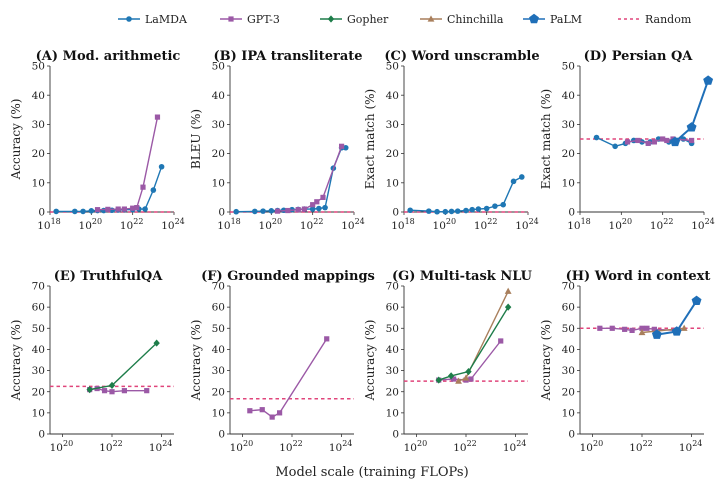 The image size is (720, 496). What do you see at coordinates (263, 19) in the screenshot?
I see `legend-label: GPT-3` at bounding box center [263, 19].